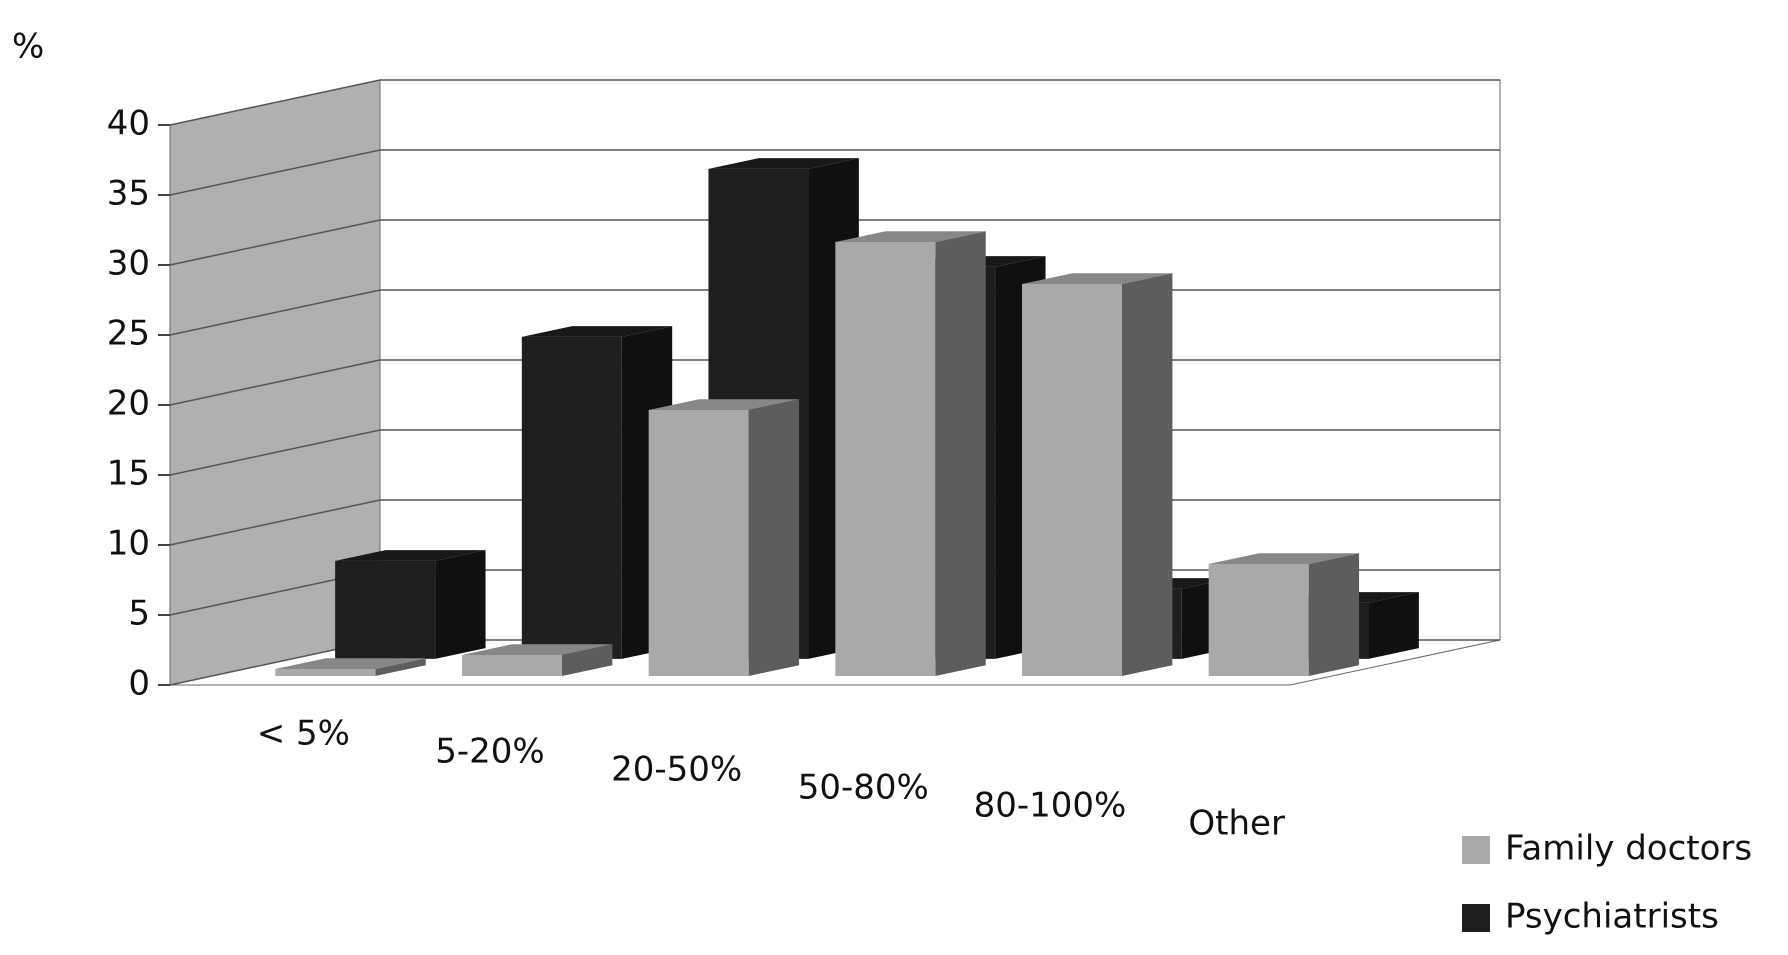 This screenshot has width=1788, height=955. What do you see at coordinates (139, 684) in the screenshot?
I see `y-tick-label: 0` at bounding box center [139, 684].